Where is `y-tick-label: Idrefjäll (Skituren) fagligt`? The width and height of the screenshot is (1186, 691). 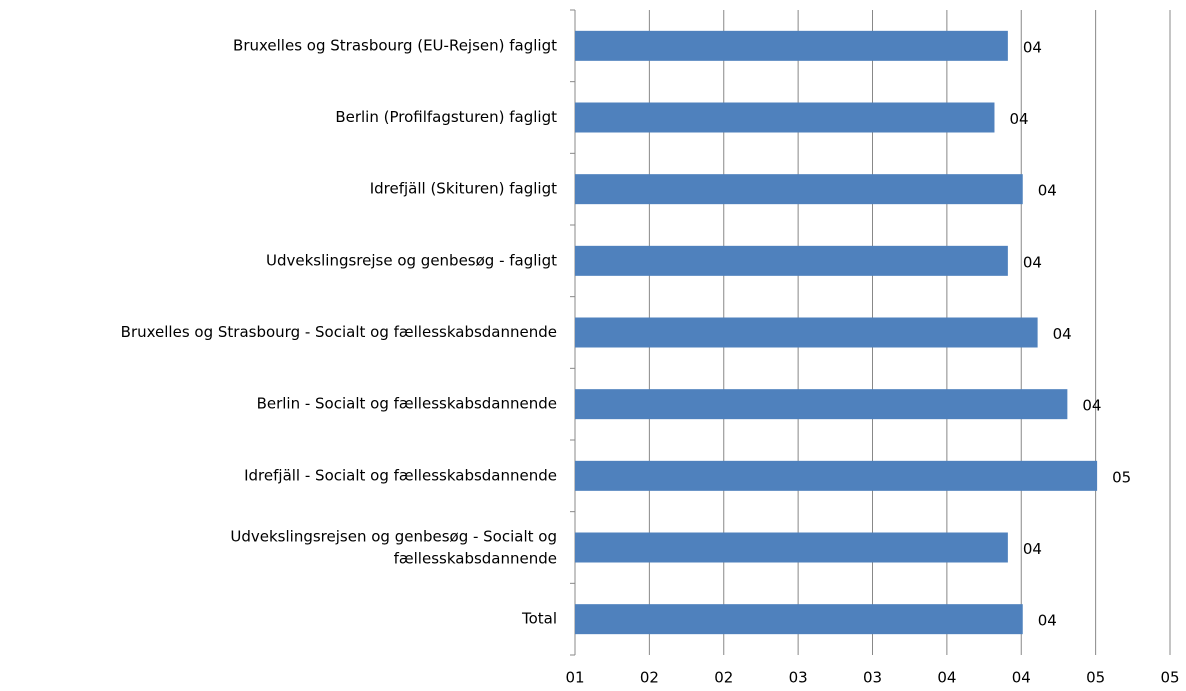
y-tick-label: Idrefjäll (Skituren) fagligt is located at coordinates (463, 189).